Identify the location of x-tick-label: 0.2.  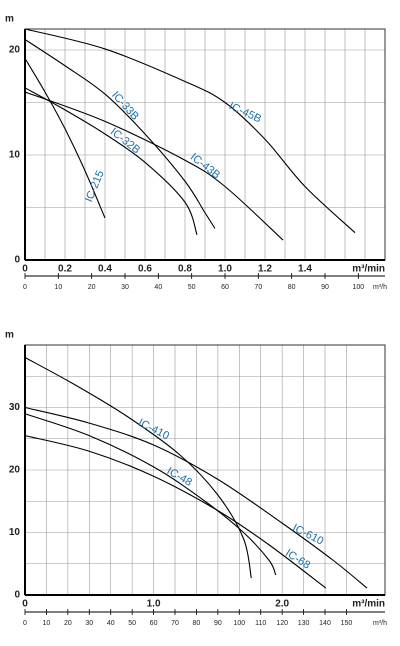
(65, 269).